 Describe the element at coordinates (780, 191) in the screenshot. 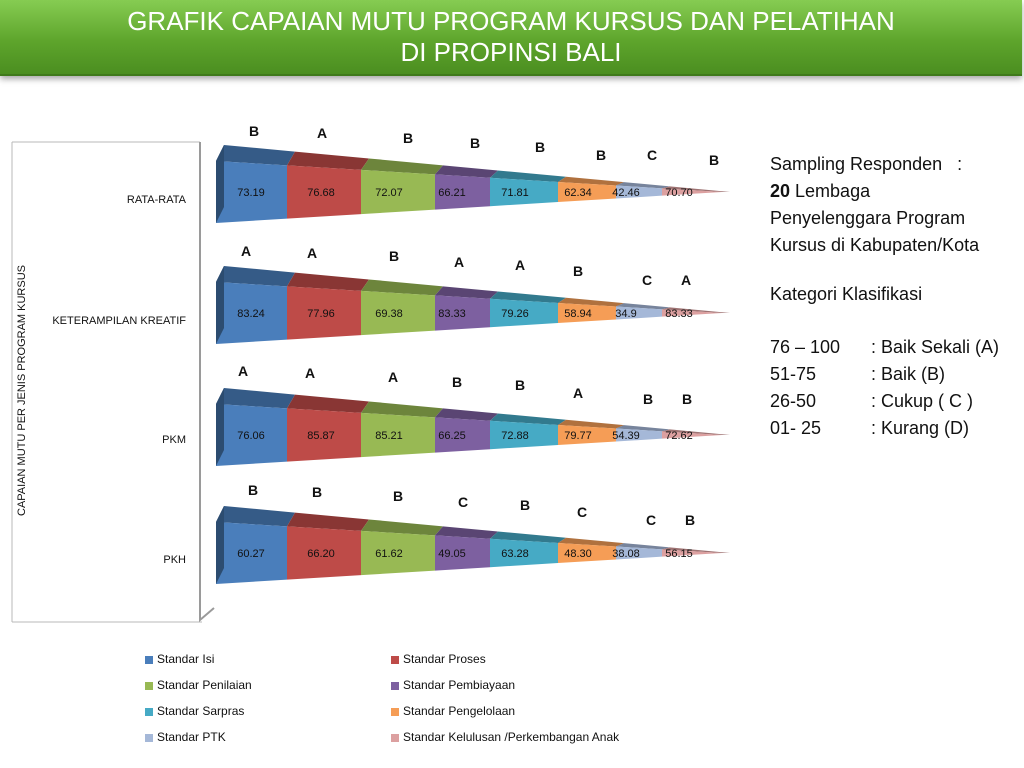

I see `sampling-count: 20` at that location.